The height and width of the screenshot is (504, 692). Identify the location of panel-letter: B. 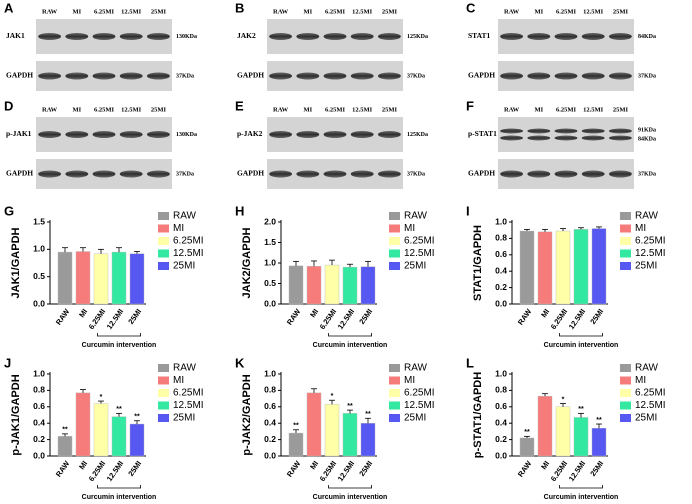
(239, 7).